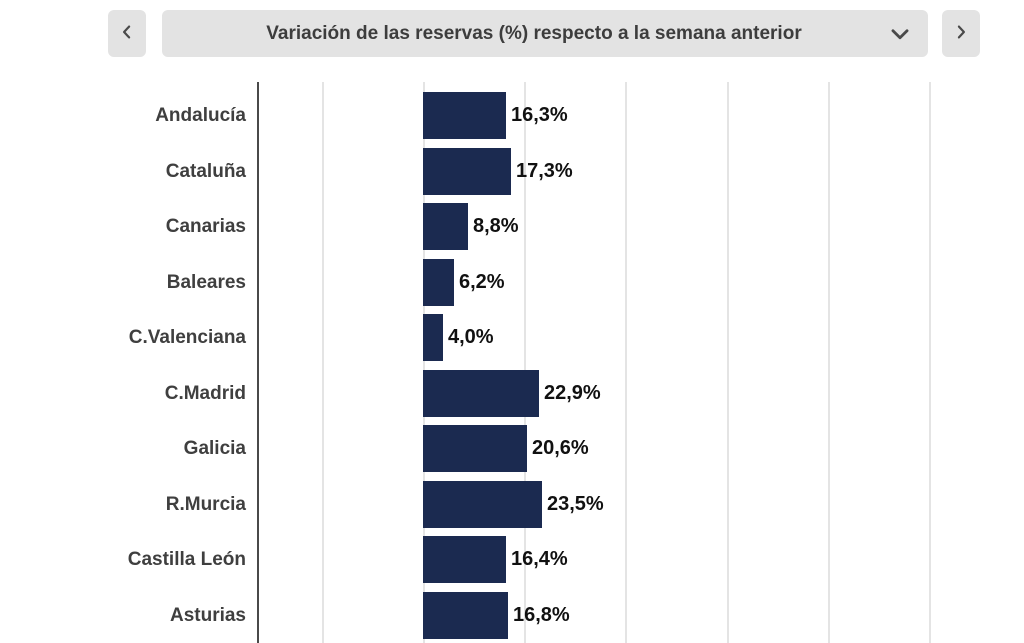 The image size is (1024, 643). Describe the element at coordinates (205, 226) in the screenshot. I see `category-label: Canarias` at that location.